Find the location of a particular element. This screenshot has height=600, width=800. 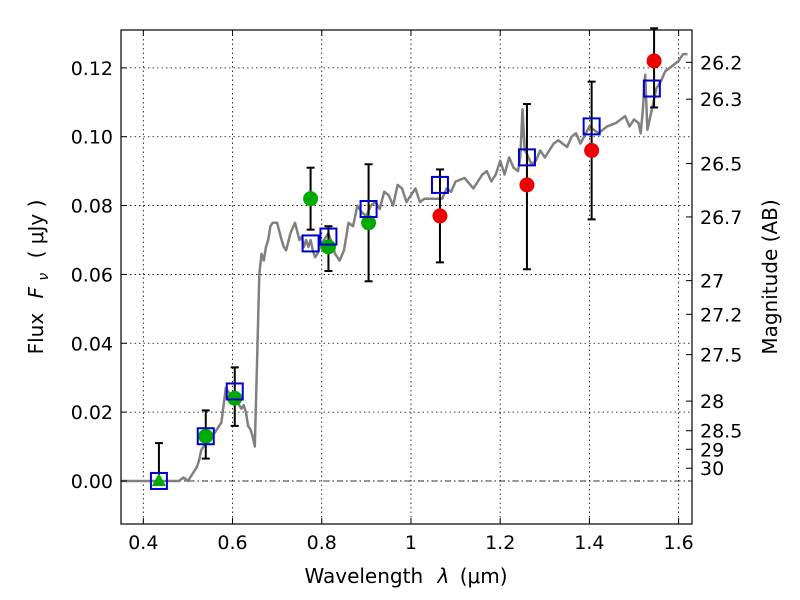

magnitude-tick-label: 27.5 is located at coordinates (721, 356).